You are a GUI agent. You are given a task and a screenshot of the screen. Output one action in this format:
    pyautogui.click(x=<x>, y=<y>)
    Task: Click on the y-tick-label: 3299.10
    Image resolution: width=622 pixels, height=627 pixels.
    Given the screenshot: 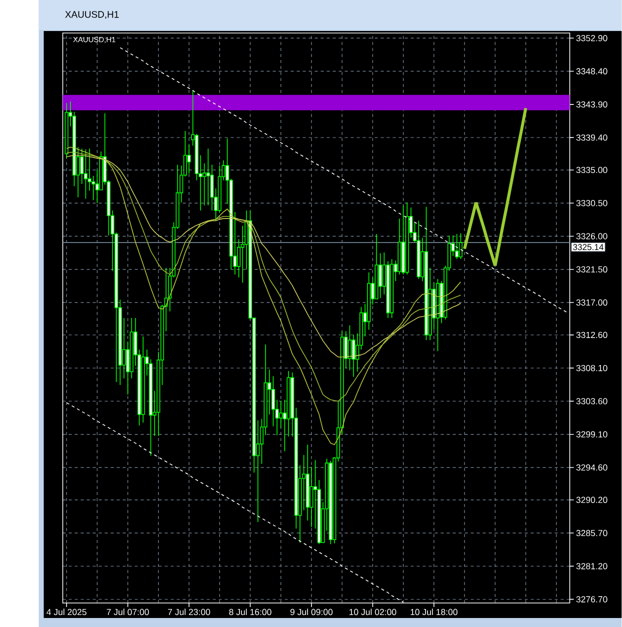 What is the action you would take?
    pyautogui.click(x=592, y=434)
    